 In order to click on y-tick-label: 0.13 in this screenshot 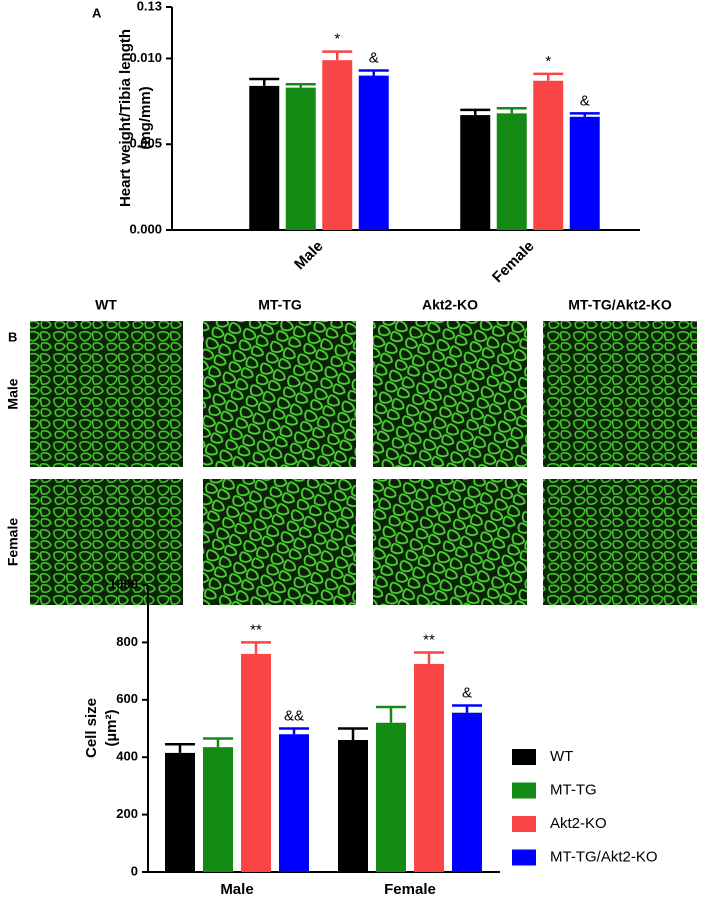, I will do `click(149, 6)`.